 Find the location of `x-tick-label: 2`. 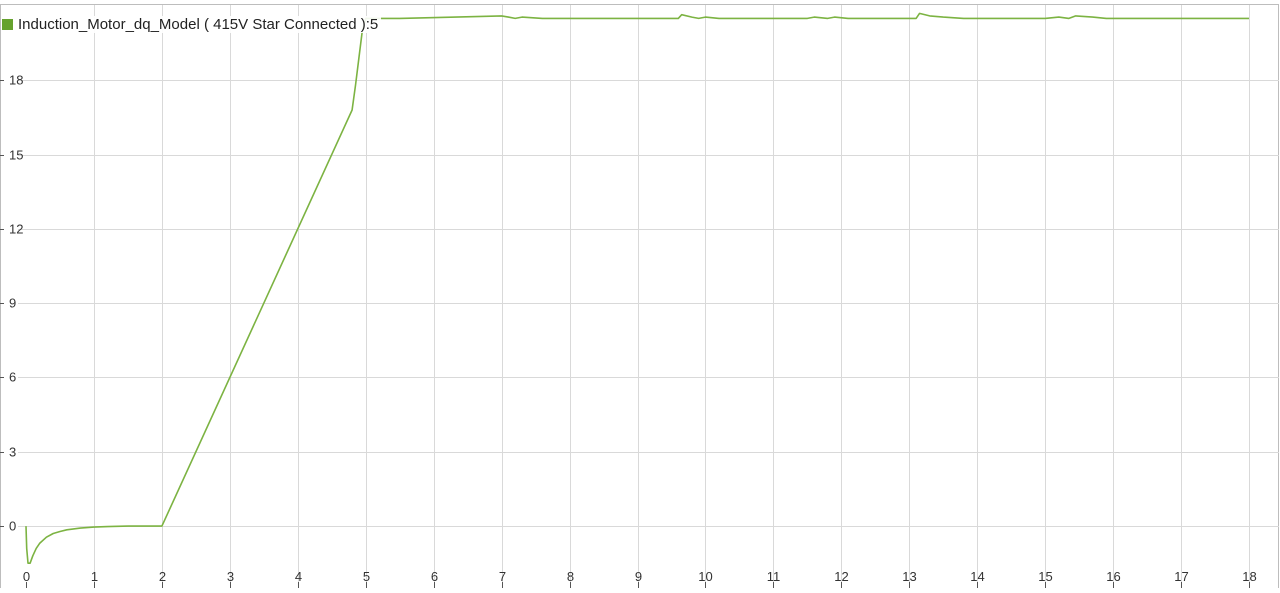

x-tick-label: 2 is located at coordinates (162, 576).